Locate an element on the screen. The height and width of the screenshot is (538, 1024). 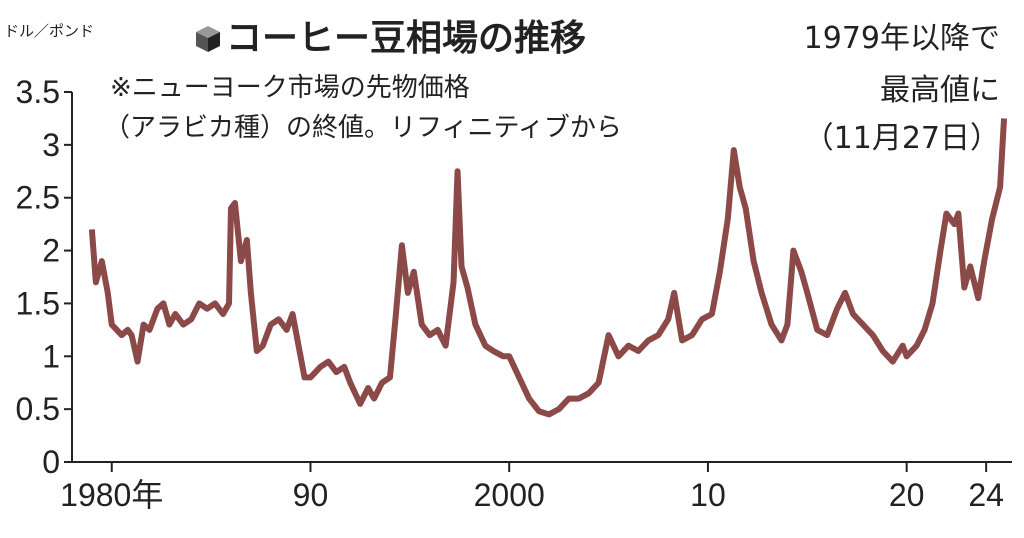
x-tick-label: 2000 is located at coordinates (509, 495).